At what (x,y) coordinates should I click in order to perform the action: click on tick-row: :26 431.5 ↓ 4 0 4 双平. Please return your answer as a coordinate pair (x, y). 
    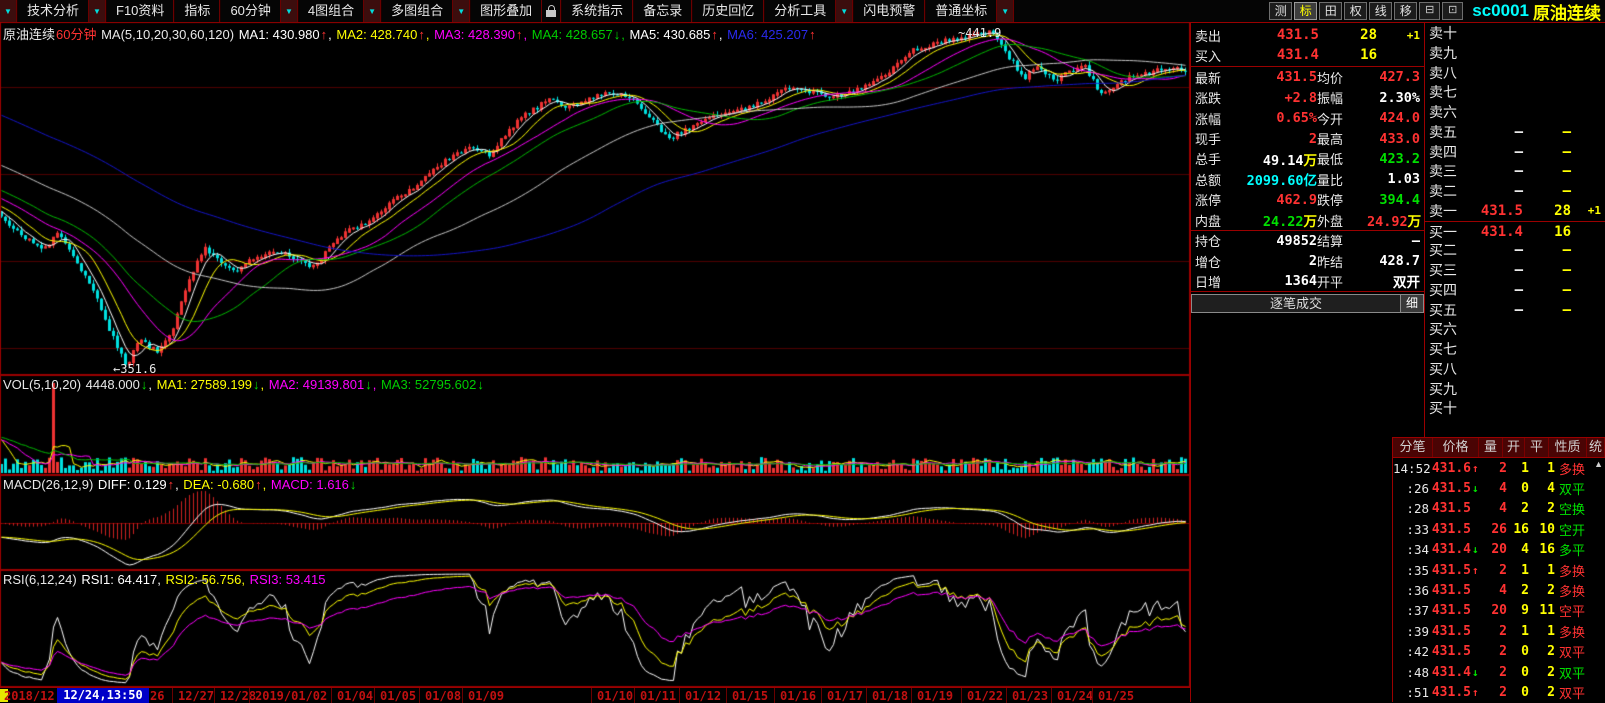
    Looking at the image, I should click on (1499, 488).